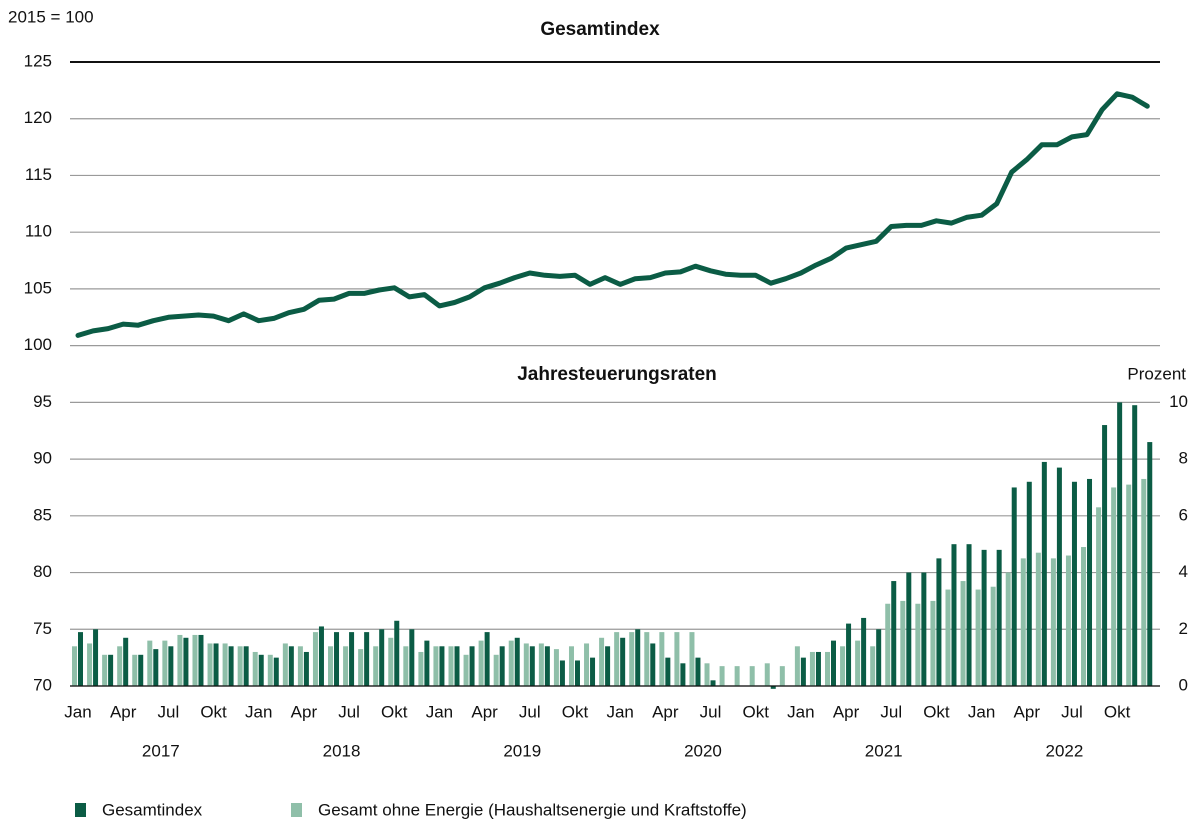 The height and width of the screenshot is (825, 1200). What do you see at coordinates (1156, 373) in the screenshot?
I see `y2-axis-label: Prozent` at bounding box center [1156, 373].